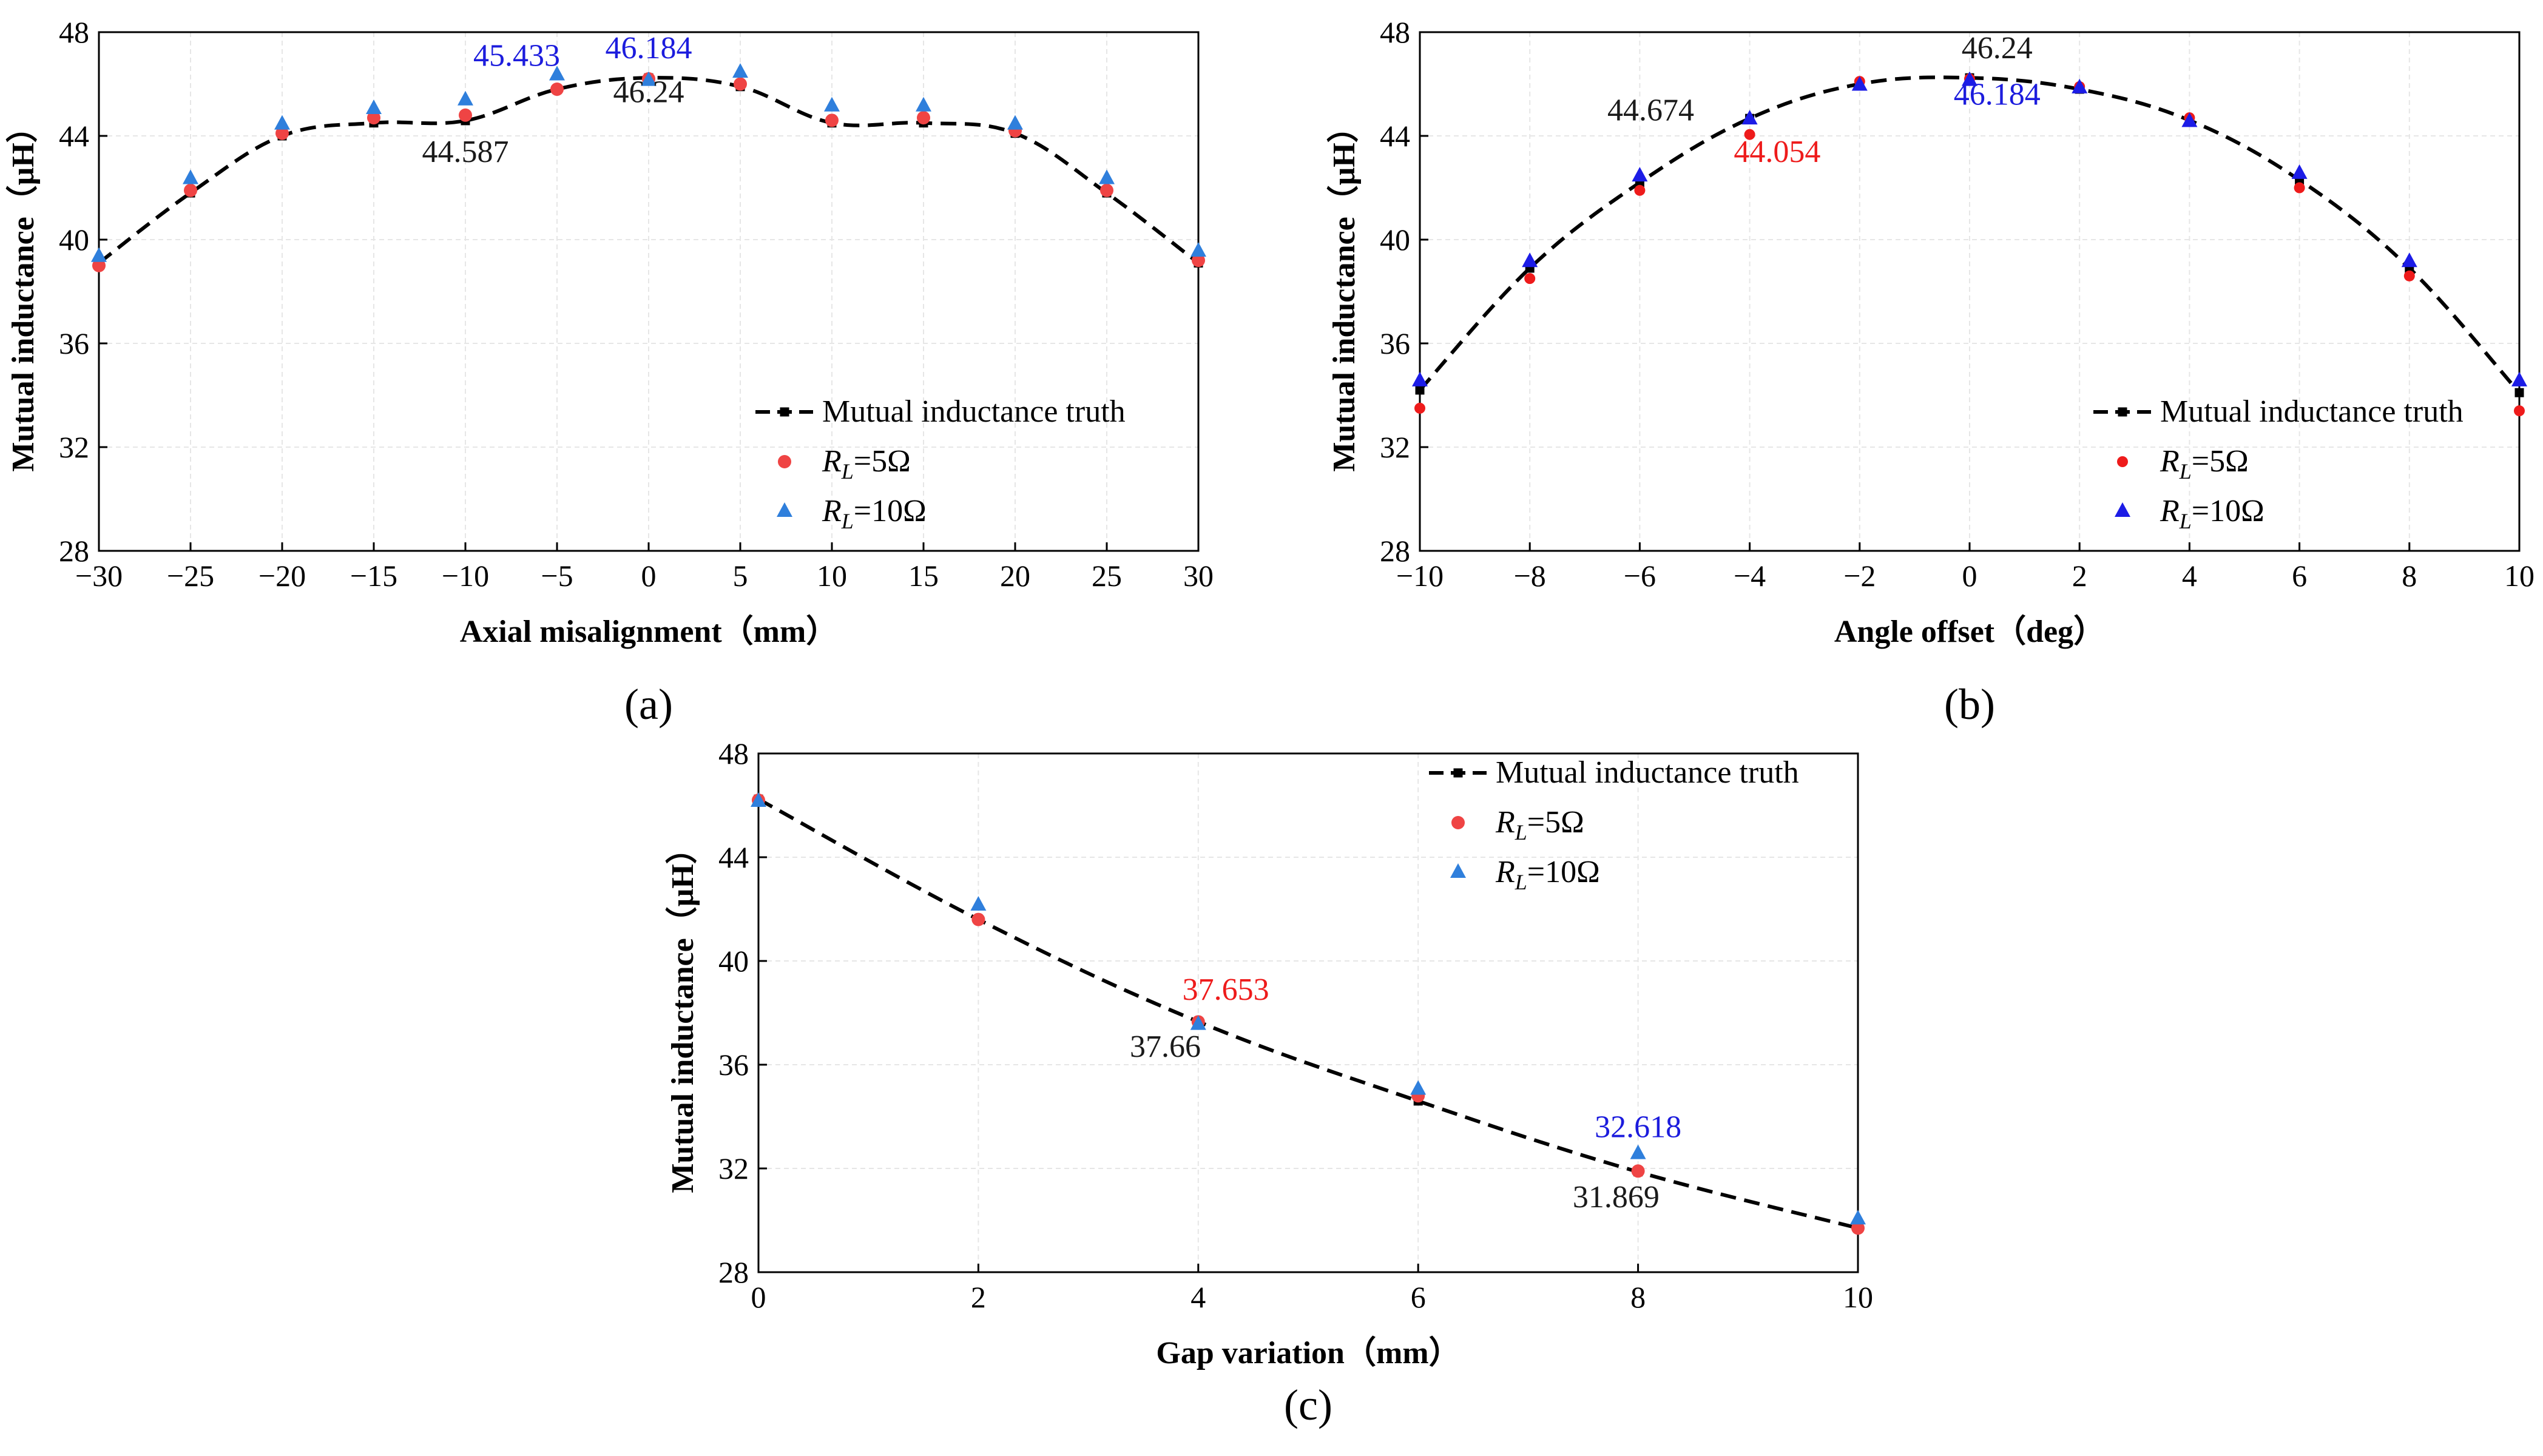 Image resolution: width=2543 pixels, height=1456 pixels. Describe the element at coordinates (649, 631) in the screenshot. I see `x-axis-label: Axial misalignment（mm）` at that location.